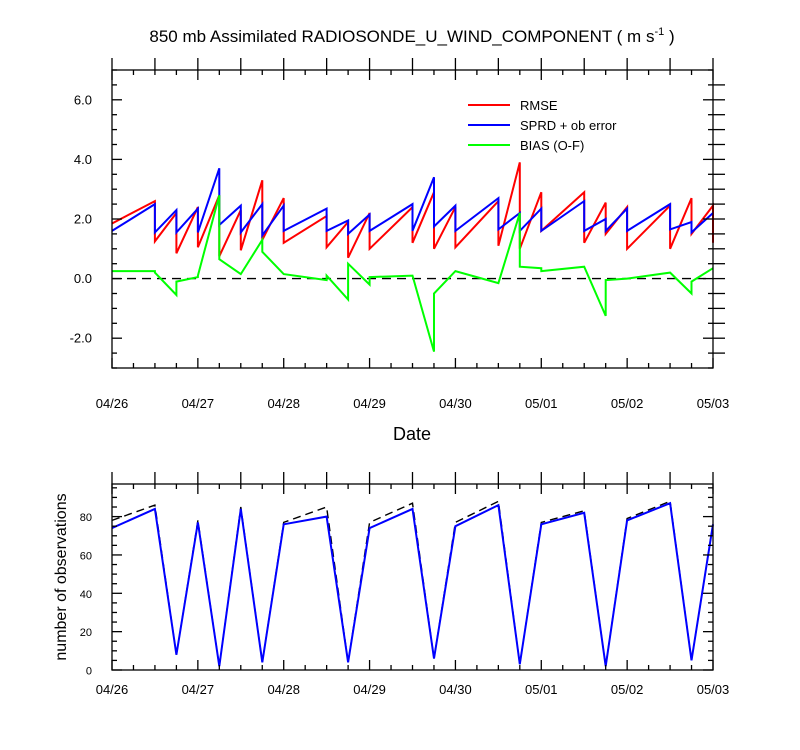 This screenshot has width=800, height=750. Describe the element at coordinates (83, 278) in the screenshot. I see `y-tick-label: 0.0` at that location.